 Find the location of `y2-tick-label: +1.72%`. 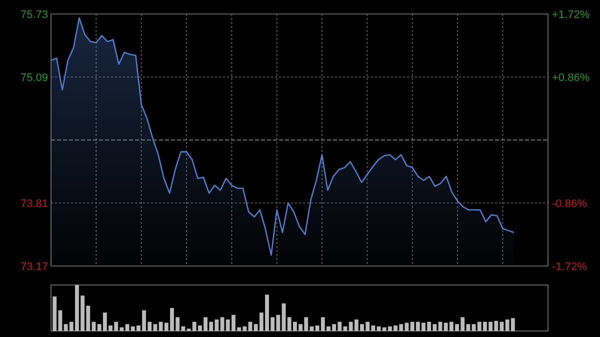

y2-tick-label: +1.72% is located at coordinates (571, 14).